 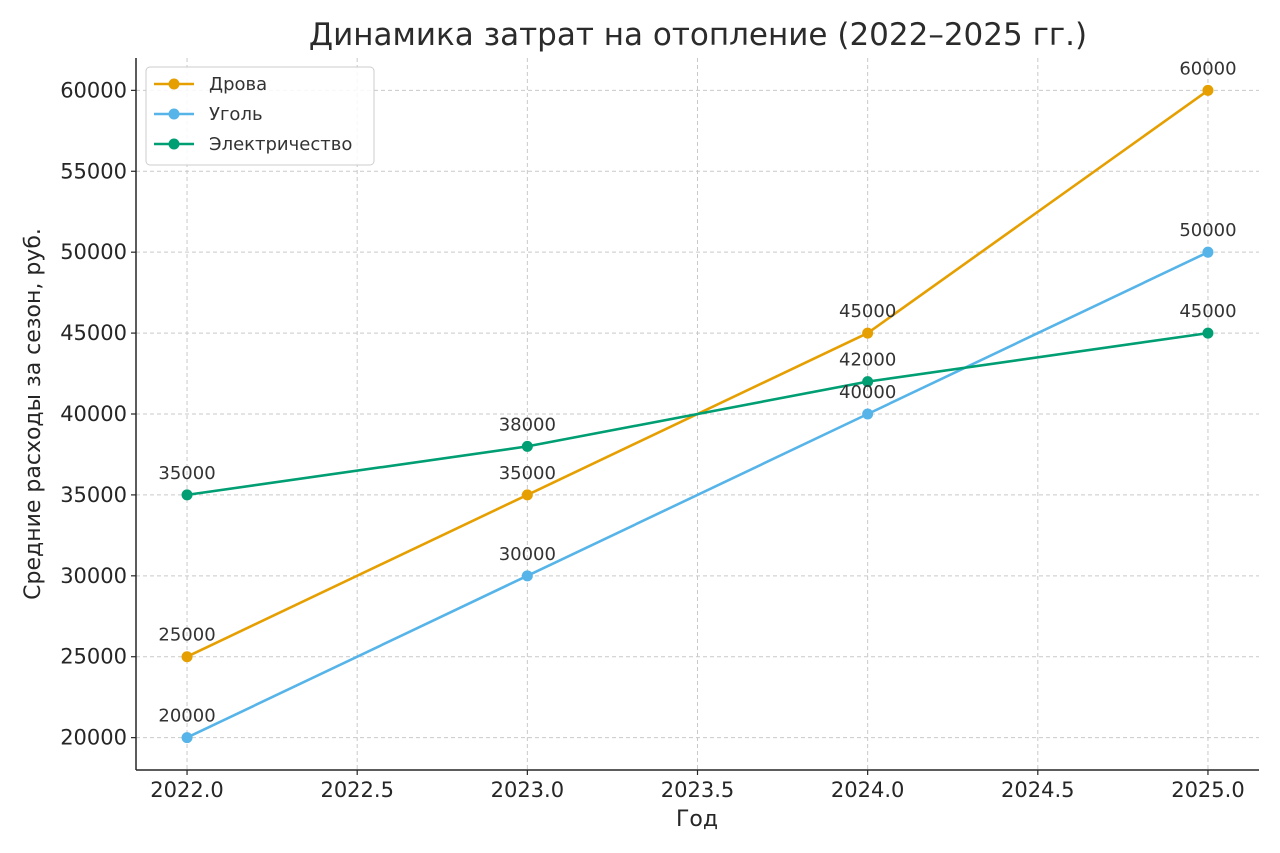 What do you see at coordinates (280, 144) in the screenshot?
I see `legend-label: Электричество` at bounding box center [280, 144].